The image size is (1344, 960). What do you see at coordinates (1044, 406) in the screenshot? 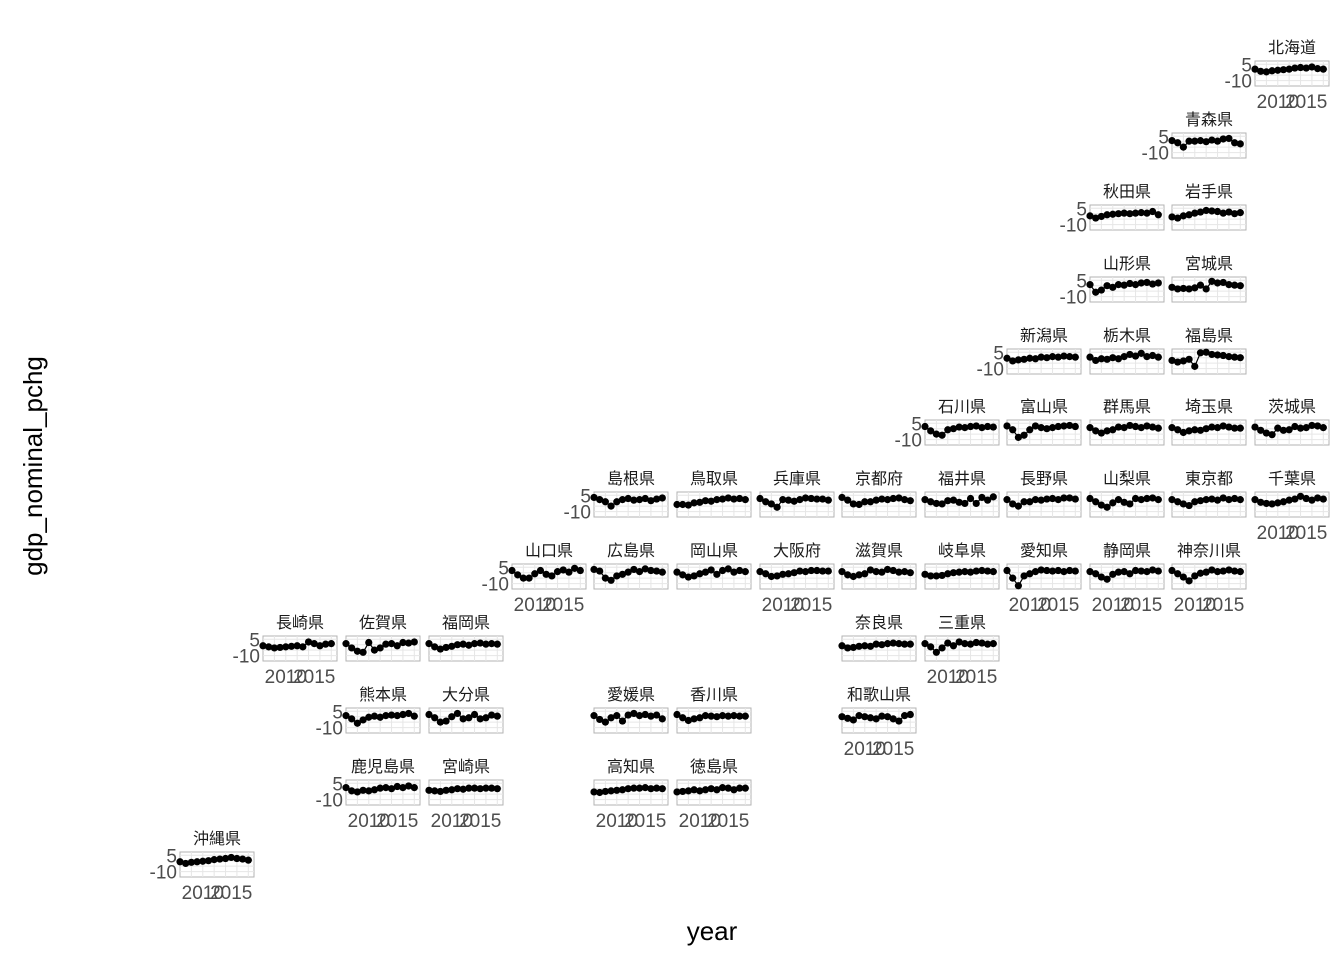
I see `facet-label: 富山県` at bounding box center [1044, 406].